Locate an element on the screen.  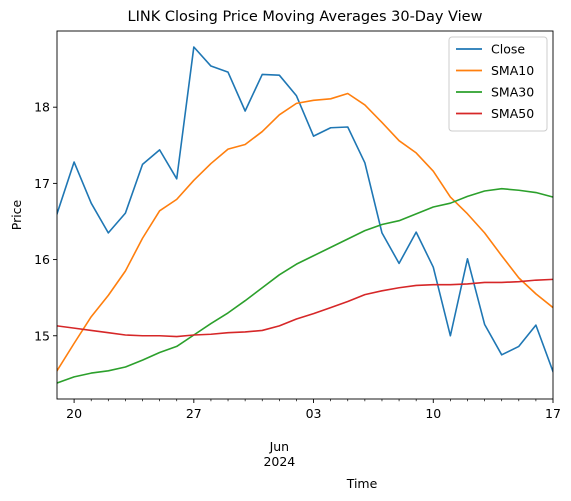
x-tick-label: 10 is located at coordinates (433, 413).